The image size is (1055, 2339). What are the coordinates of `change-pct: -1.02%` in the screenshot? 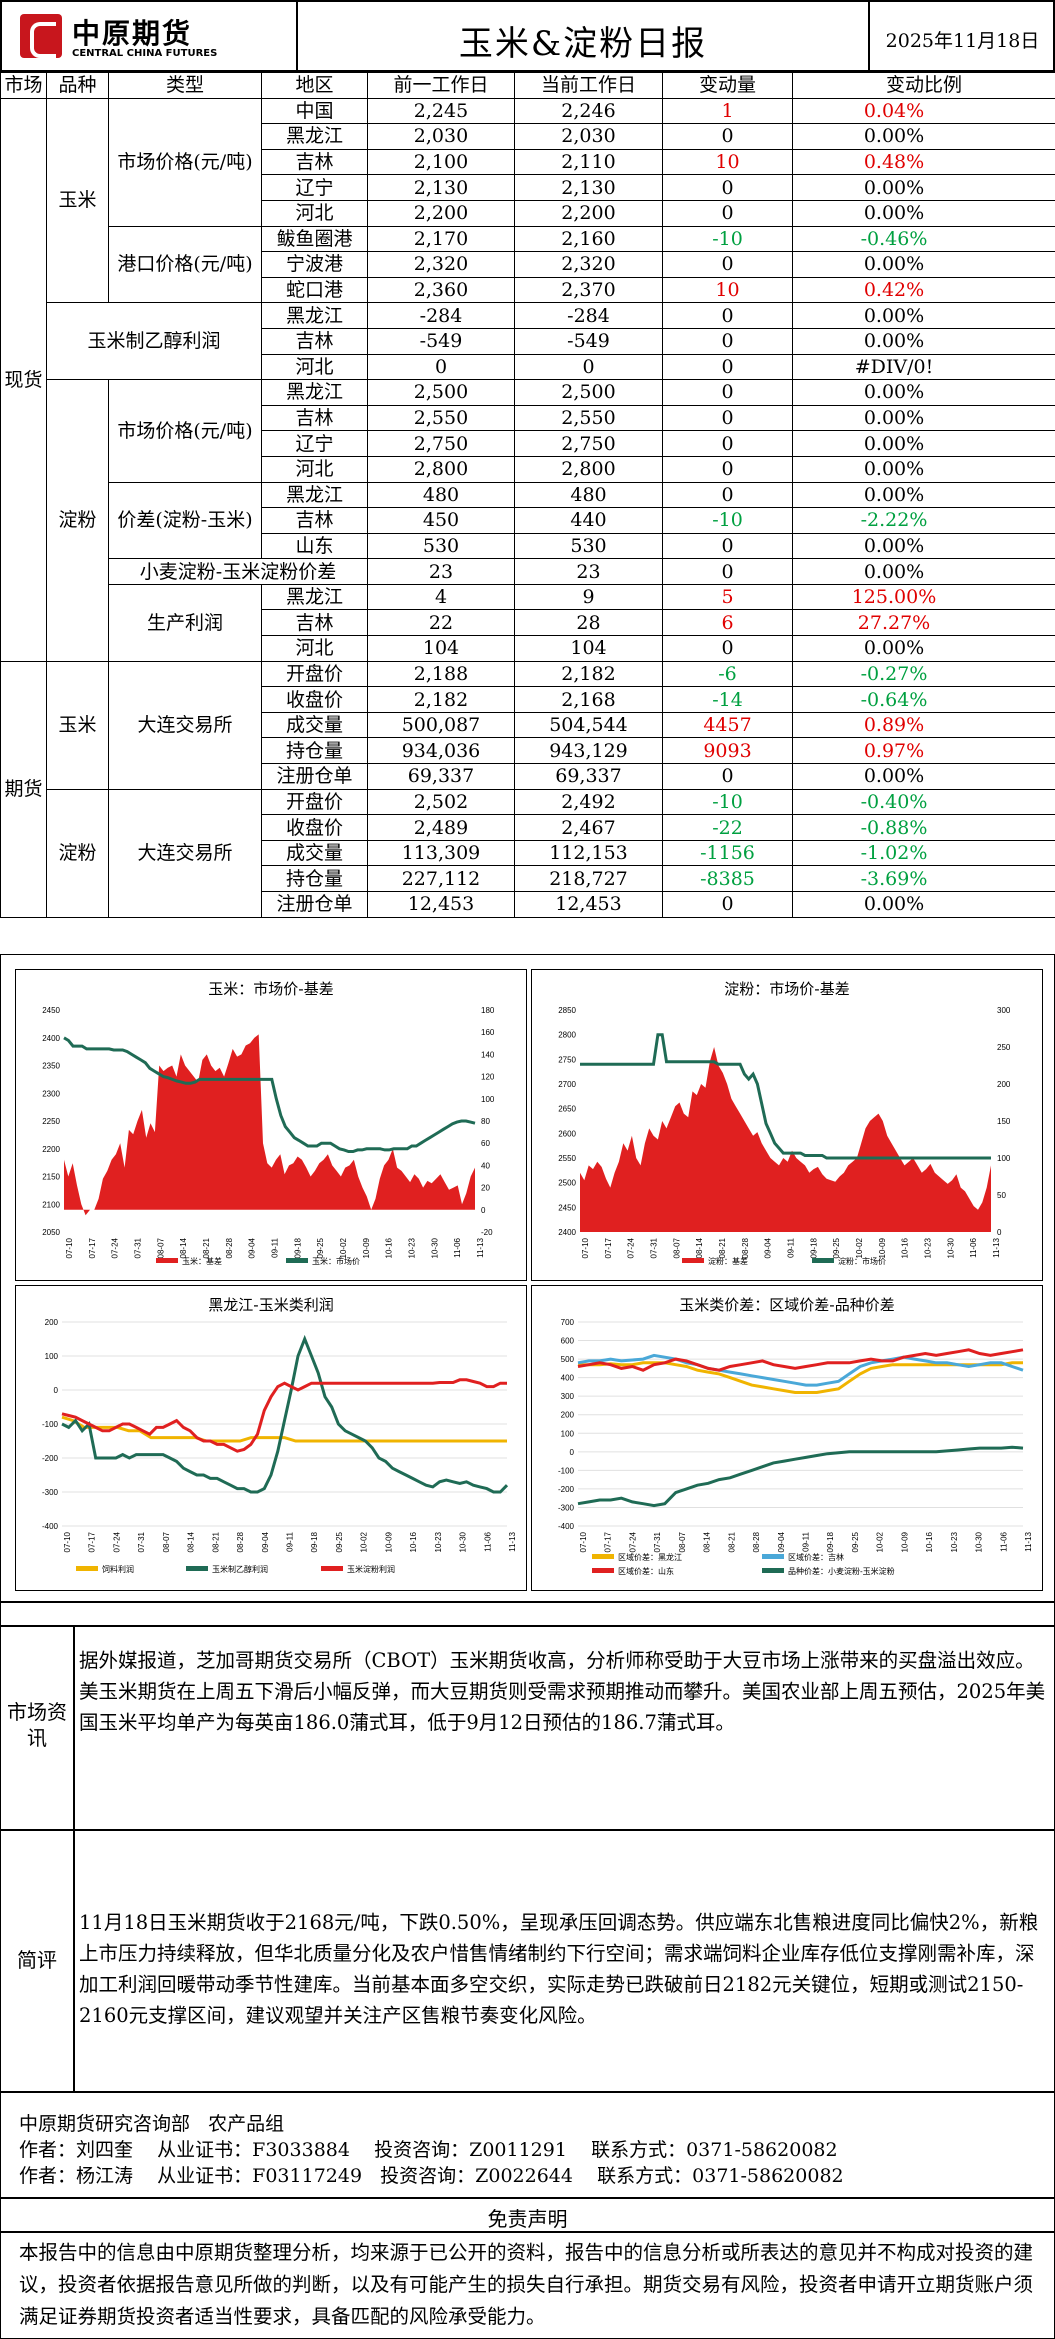 It's located at (923, 853).